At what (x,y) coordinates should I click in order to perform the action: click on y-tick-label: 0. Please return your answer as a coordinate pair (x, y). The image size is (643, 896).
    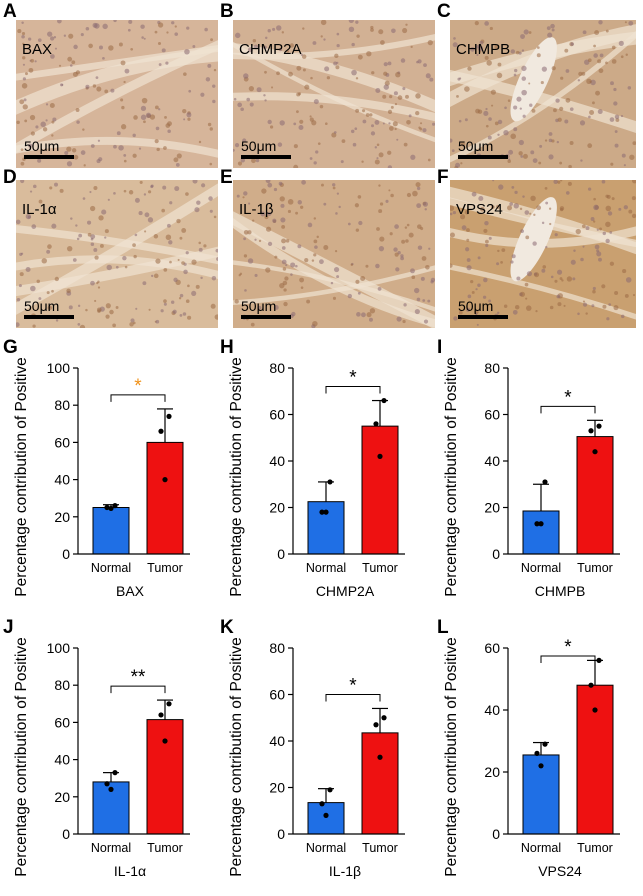
    Looking at the image, I should click on (496, 554).